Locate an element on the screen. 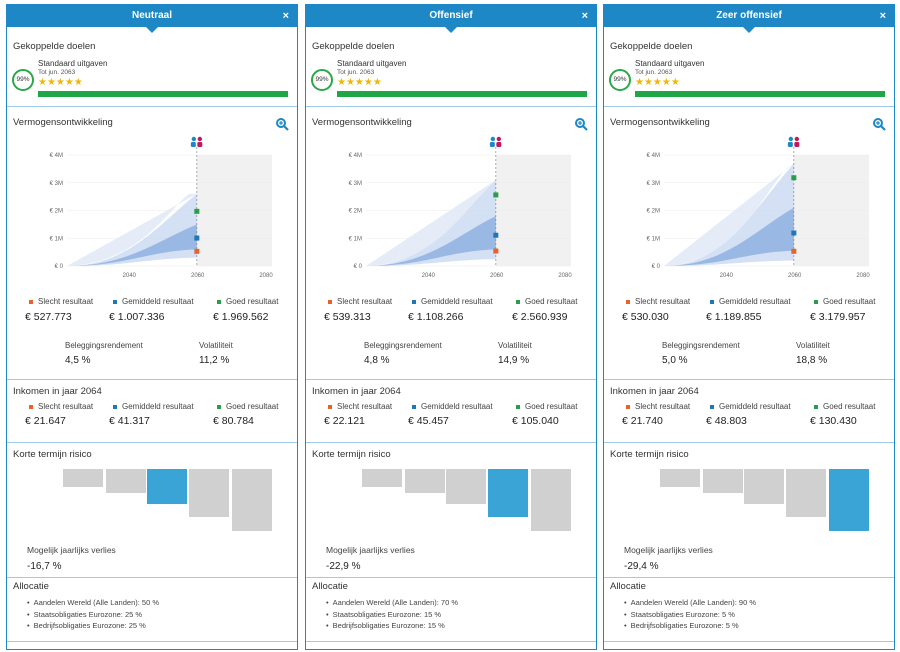 Image resolution: width=900 pixels, height=652 pixels. return-value: 5,0 % is located at coordinates (675, 360).